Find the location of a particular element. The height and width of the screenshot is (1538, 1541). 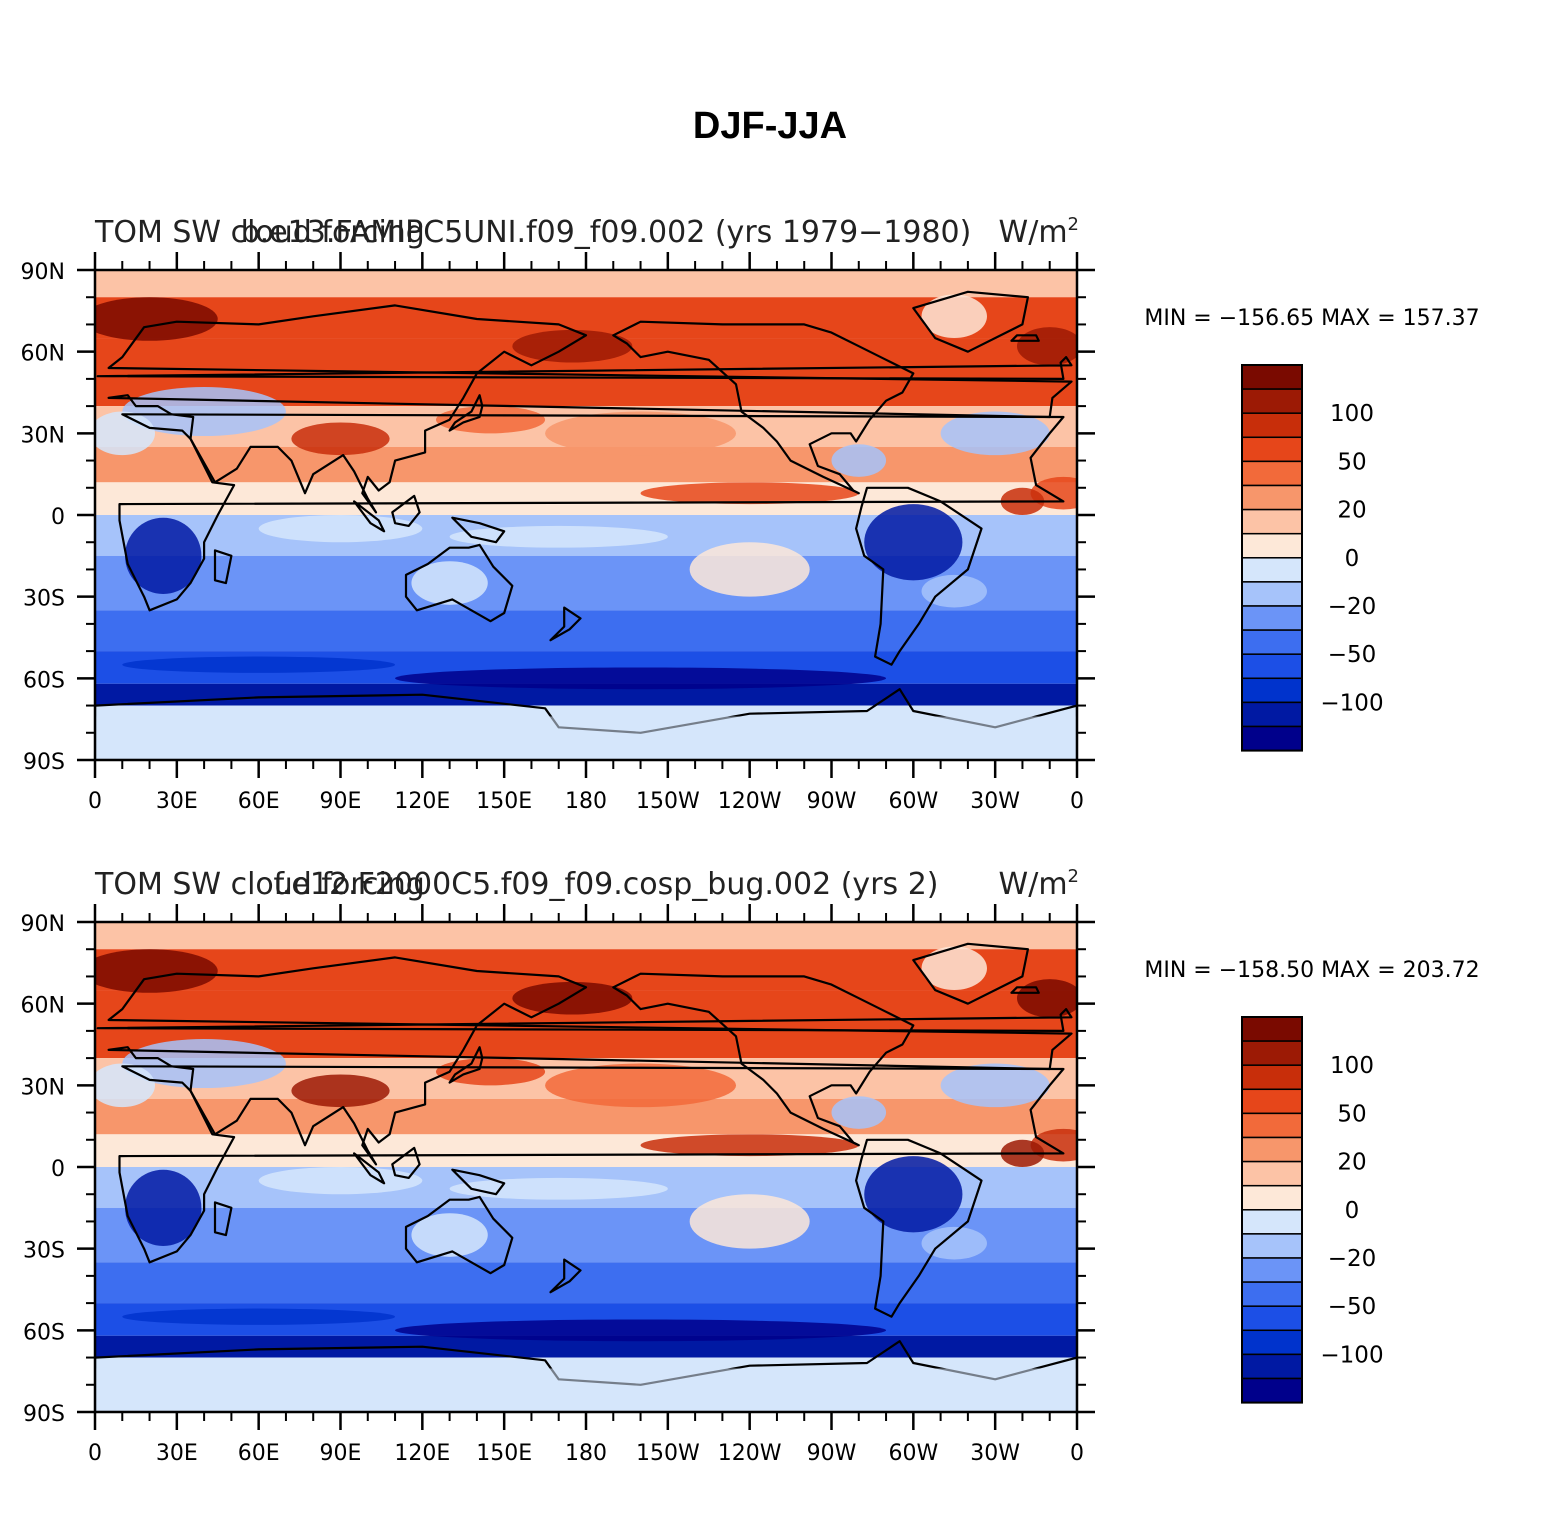

lon-tick-label: 120W is located at coordinates (750, 1453).